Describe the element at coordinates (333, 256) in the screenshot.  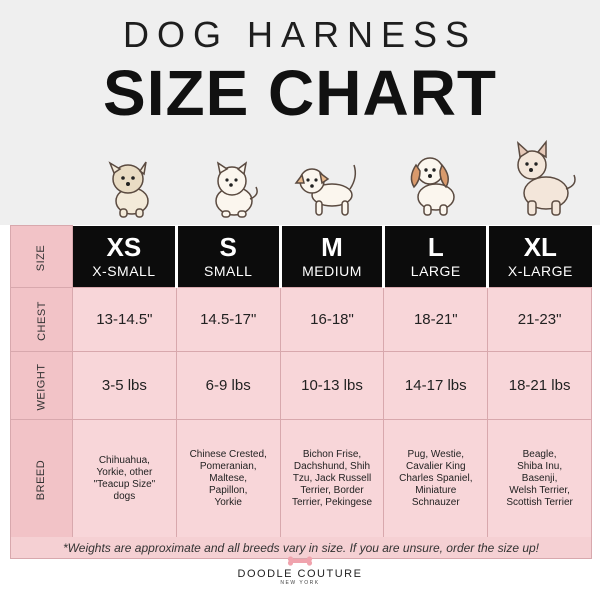
I see `size-header-m: M MEDIUM` at that location.